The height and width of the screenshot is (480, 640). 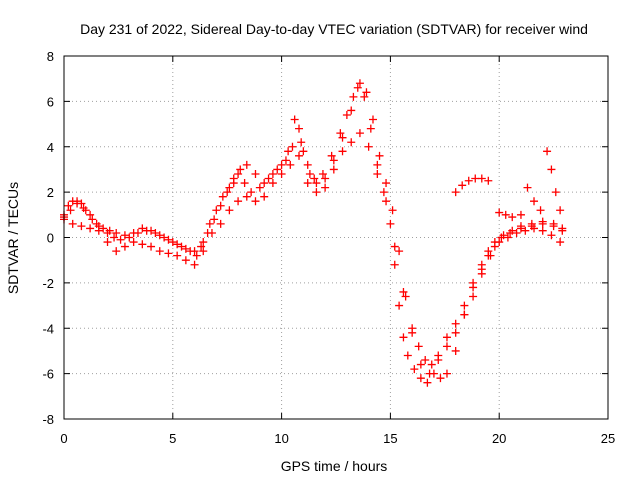 What do you see at coordinates (390, 438) in the screenshot?
I see `x-tick-label: 15` at bounding box center [390, 438].